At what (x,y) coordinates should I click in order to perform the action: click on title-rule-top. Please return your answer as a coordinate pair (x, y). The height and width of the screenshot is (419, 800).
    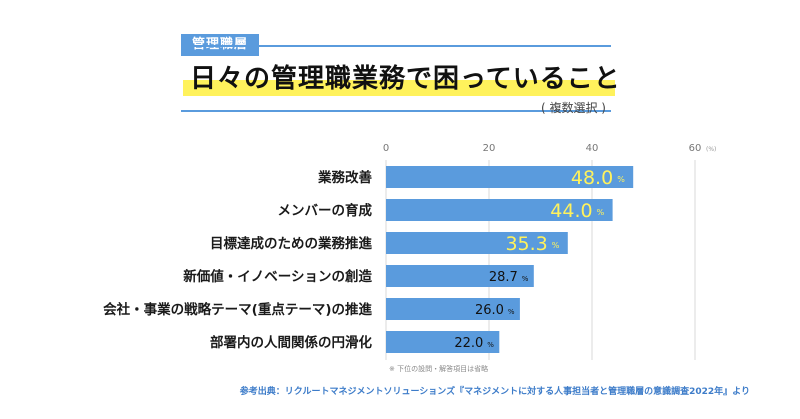
    Looking at the image, I should click on (396, 46).